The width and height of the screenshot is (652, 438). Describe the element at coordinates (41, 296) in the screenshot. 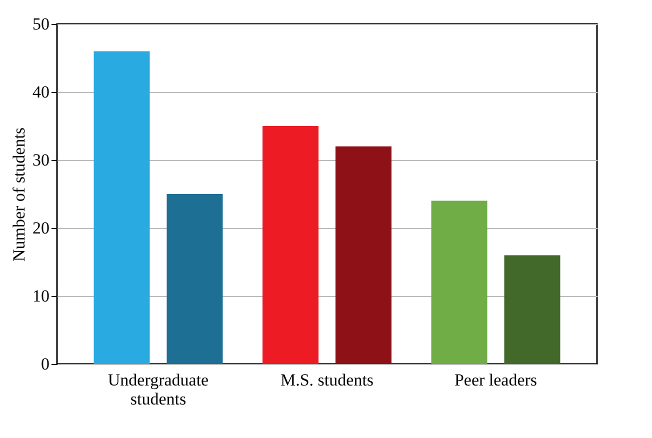

I see `y-tick-label: 10` at that location.